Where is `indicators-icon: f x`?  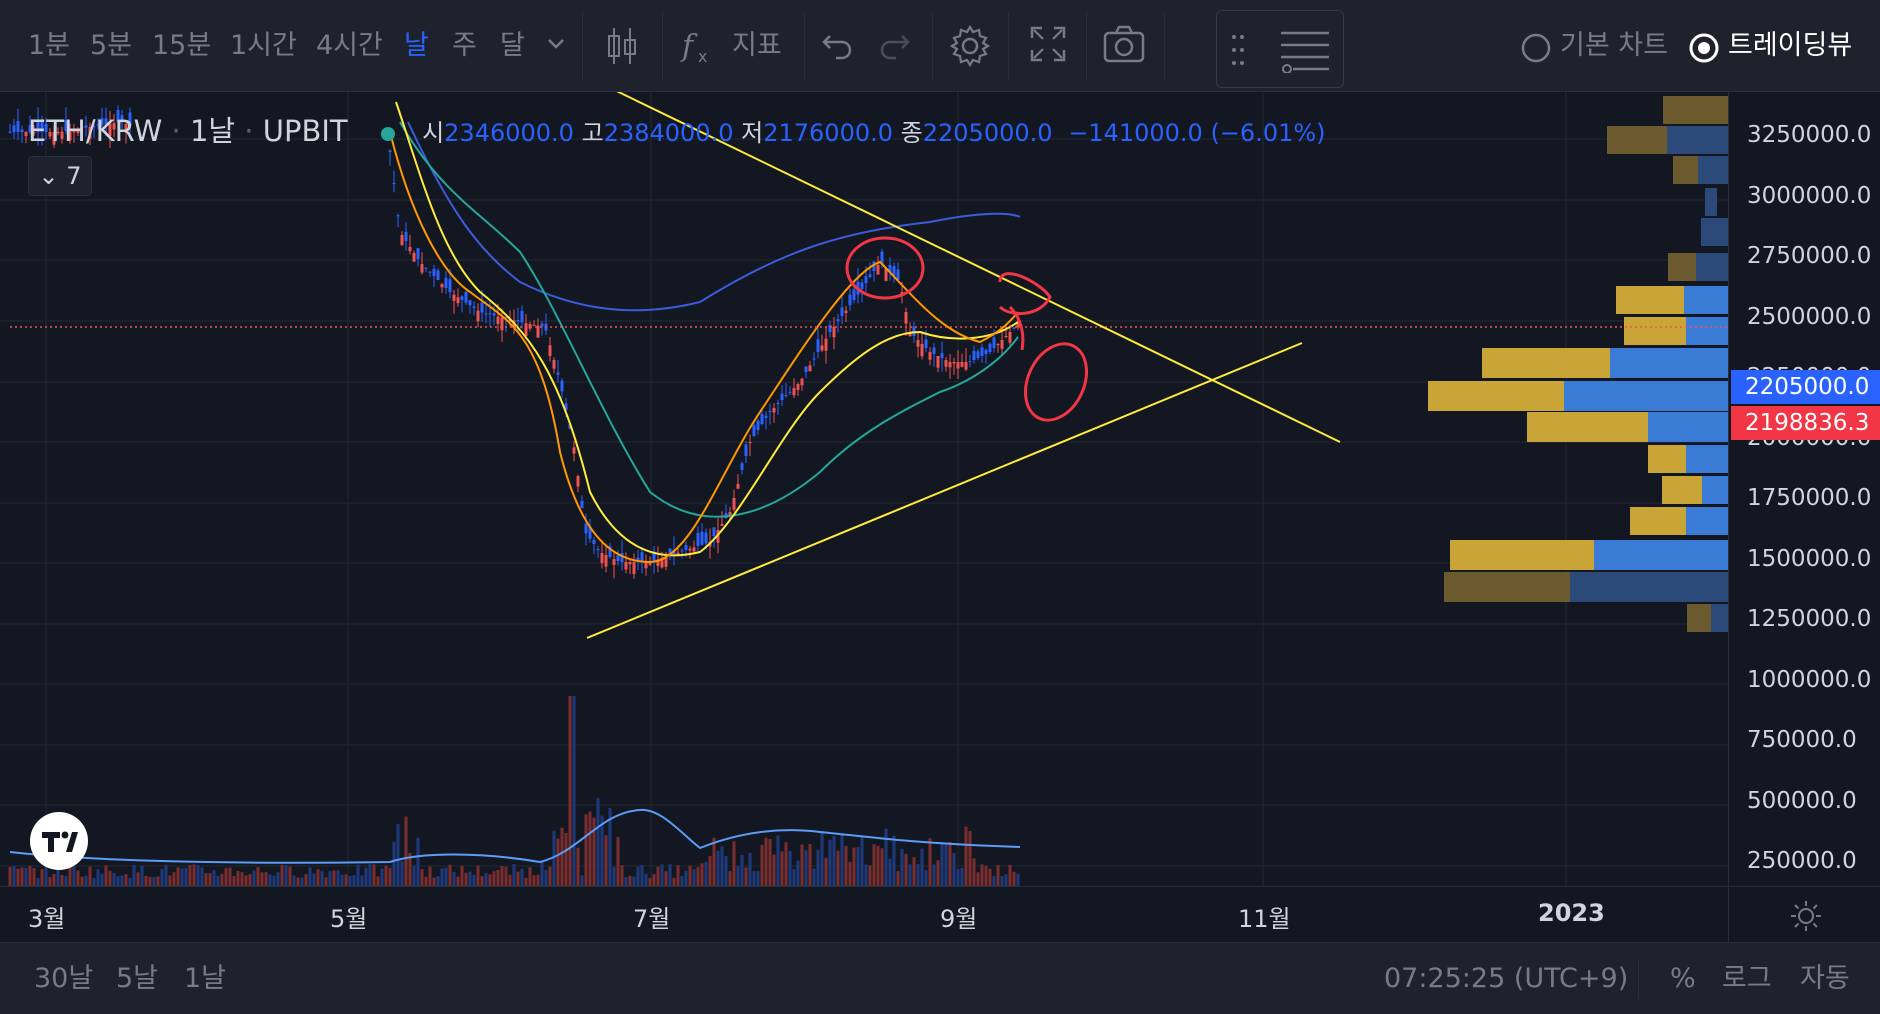
indicators-icon: f x is located at coordinates (700, 48).